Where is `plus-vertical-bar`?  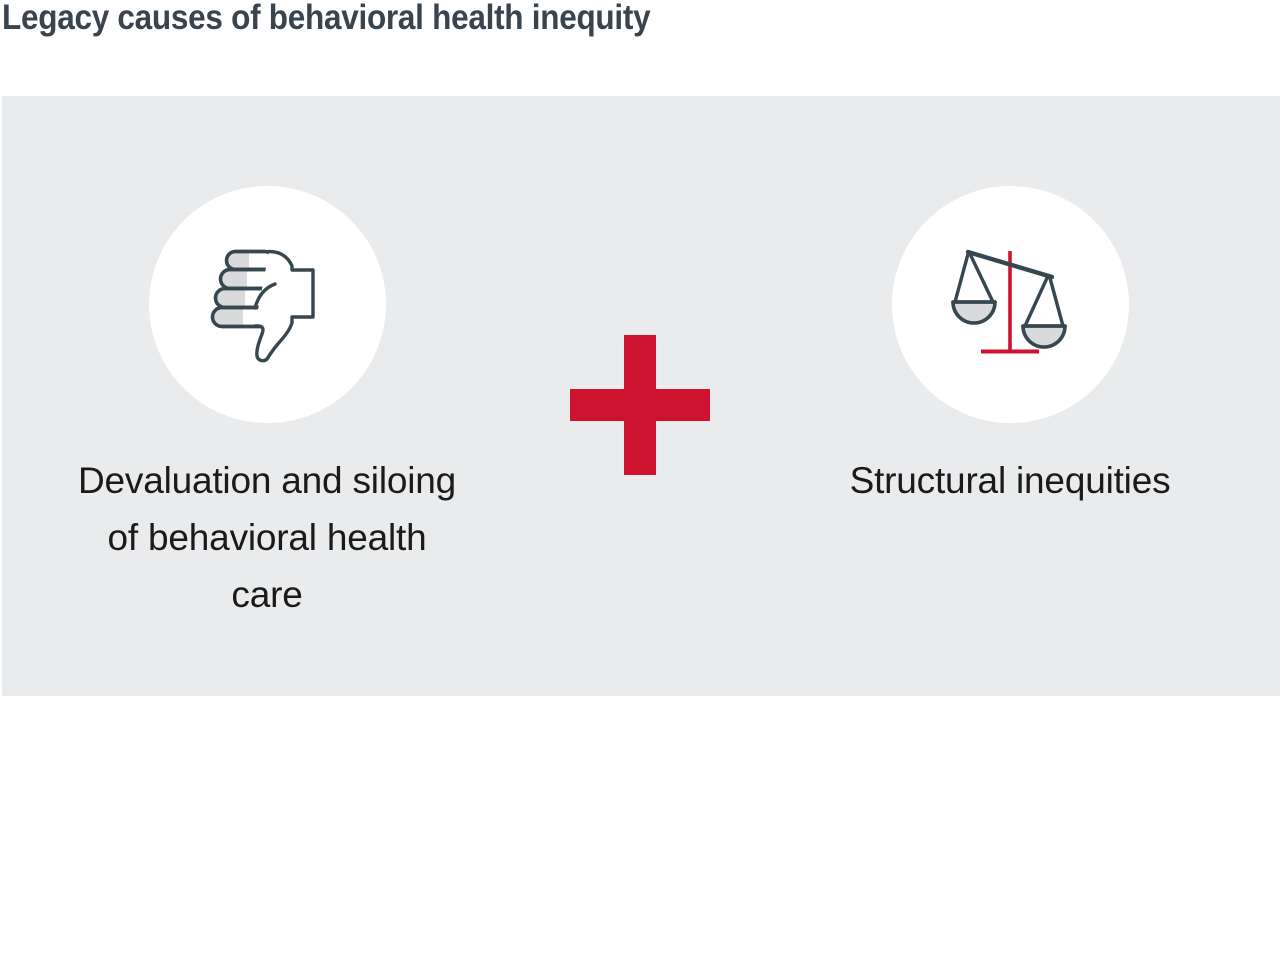
plus-vertical-bar is located at coordinates (640, 405).